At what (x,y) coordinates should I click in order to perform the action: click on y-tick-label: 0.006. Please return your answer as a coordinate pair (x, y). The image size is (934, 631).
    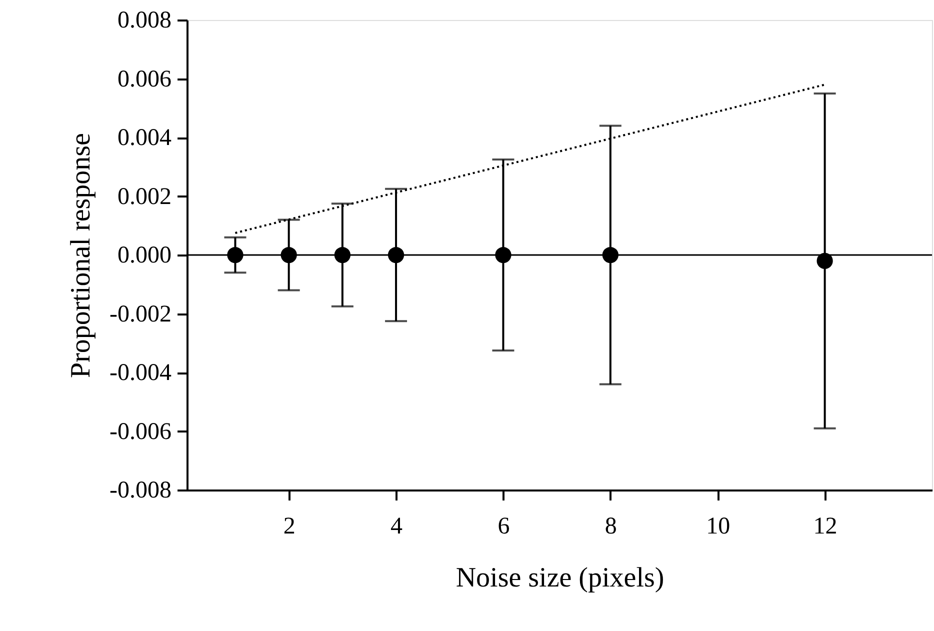
    Looking at the image, I should click on (145, 79).